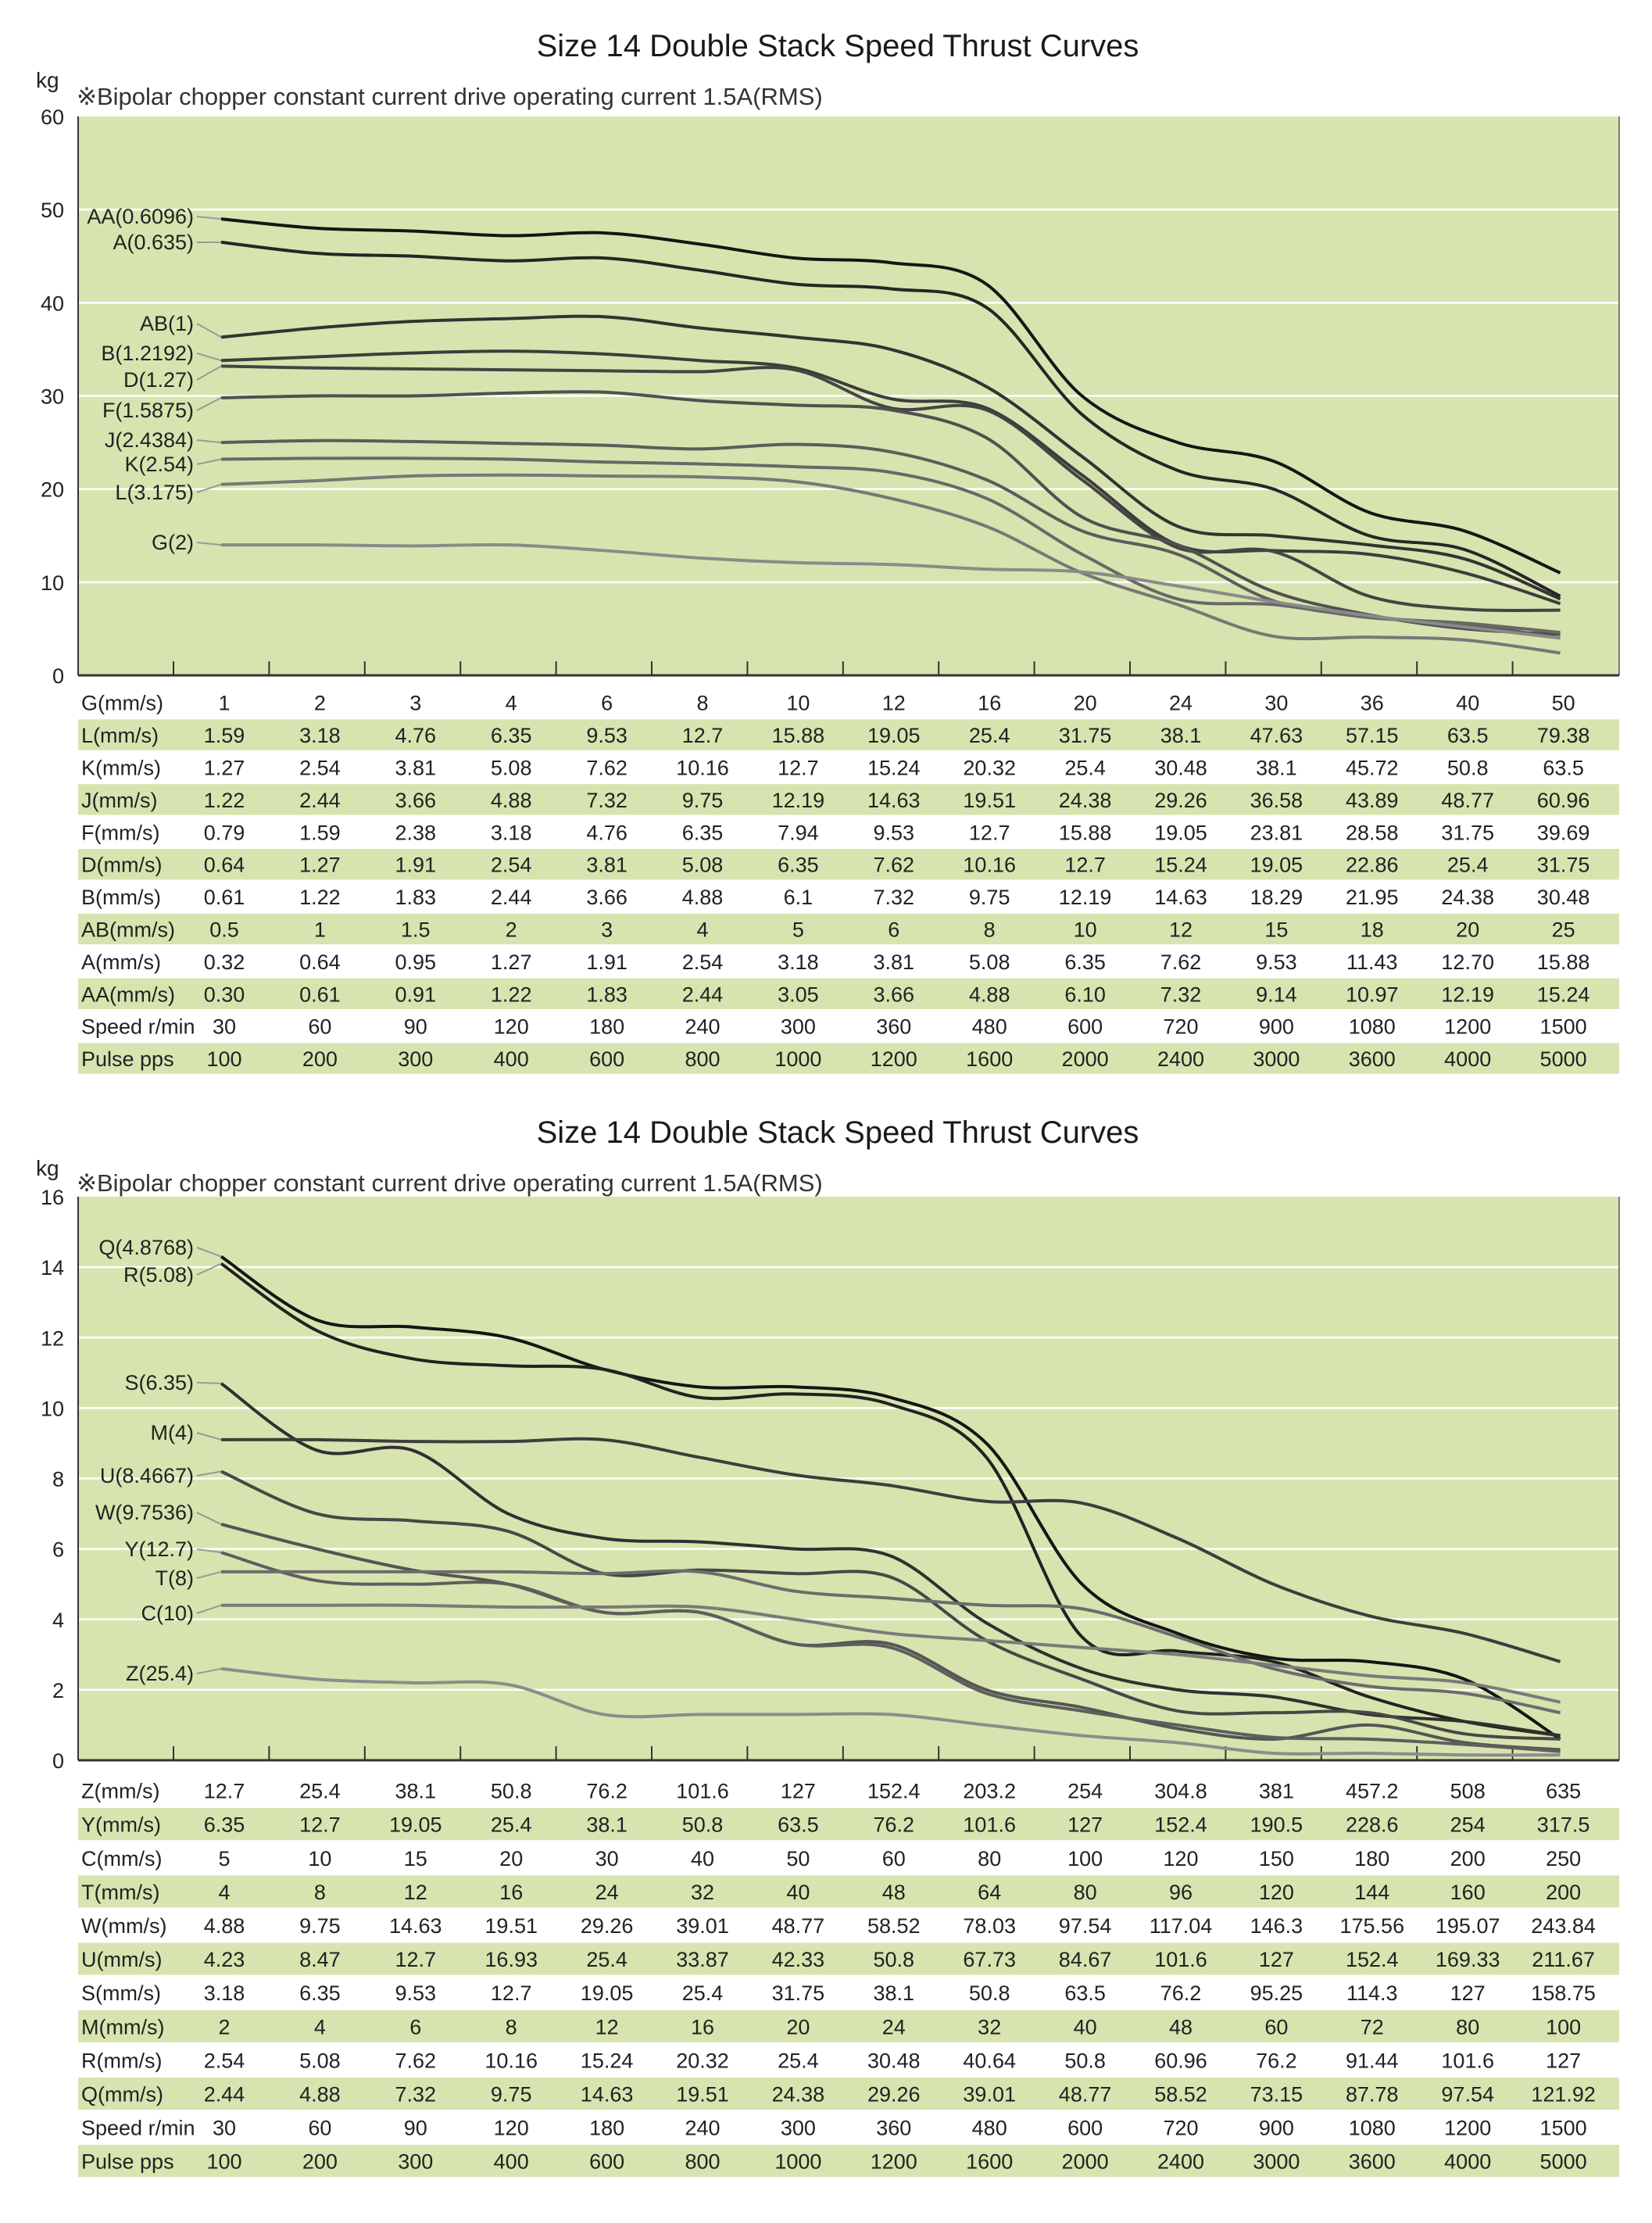 The height and width of the screenshot is (2223, 1652). Describe the element at coordinates (1467, 962) in the screenshot. I see `table-cell: 12.70` at that location.